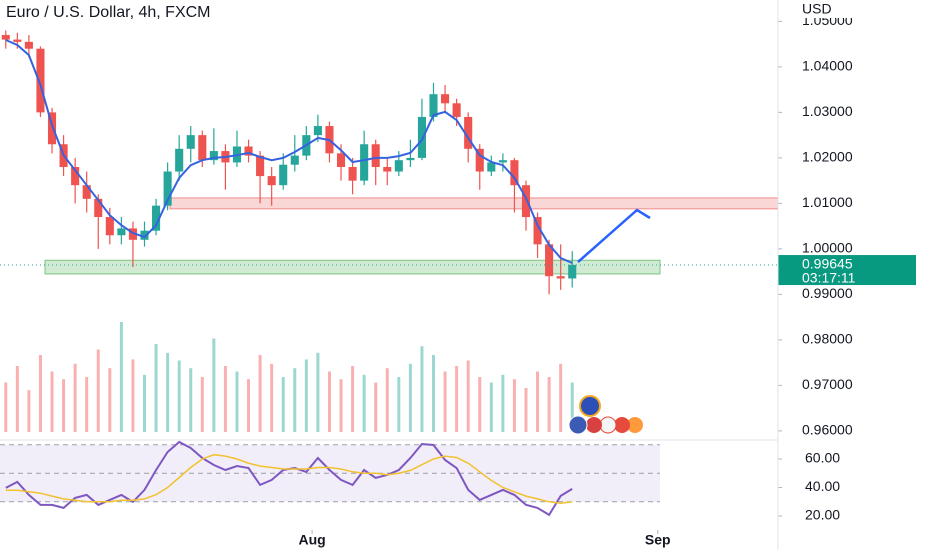  Describe the element at coordinates (822, 515) in the screenshot. I see `y-tick-label: 20.00` at that location.